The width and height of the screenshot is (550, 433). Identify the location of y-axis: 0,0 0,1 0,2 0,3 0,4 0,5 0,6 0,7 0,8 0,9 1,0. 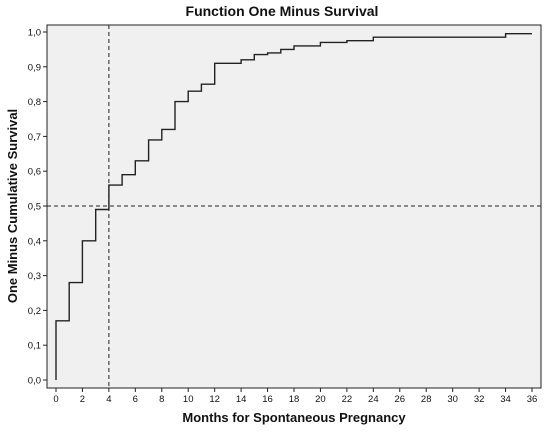
(37, 207).